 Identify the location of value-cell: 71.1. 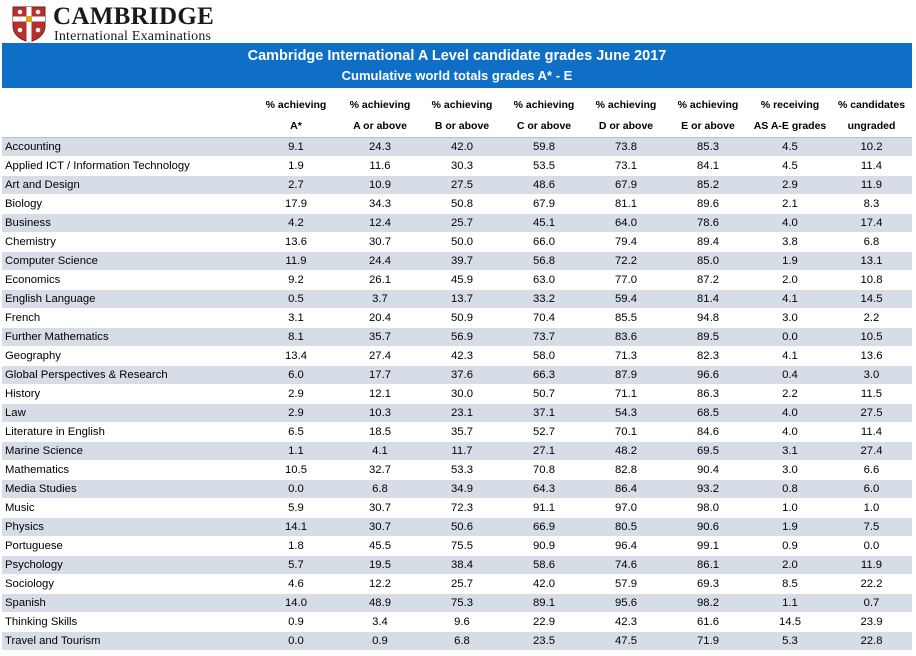
(626, 394).